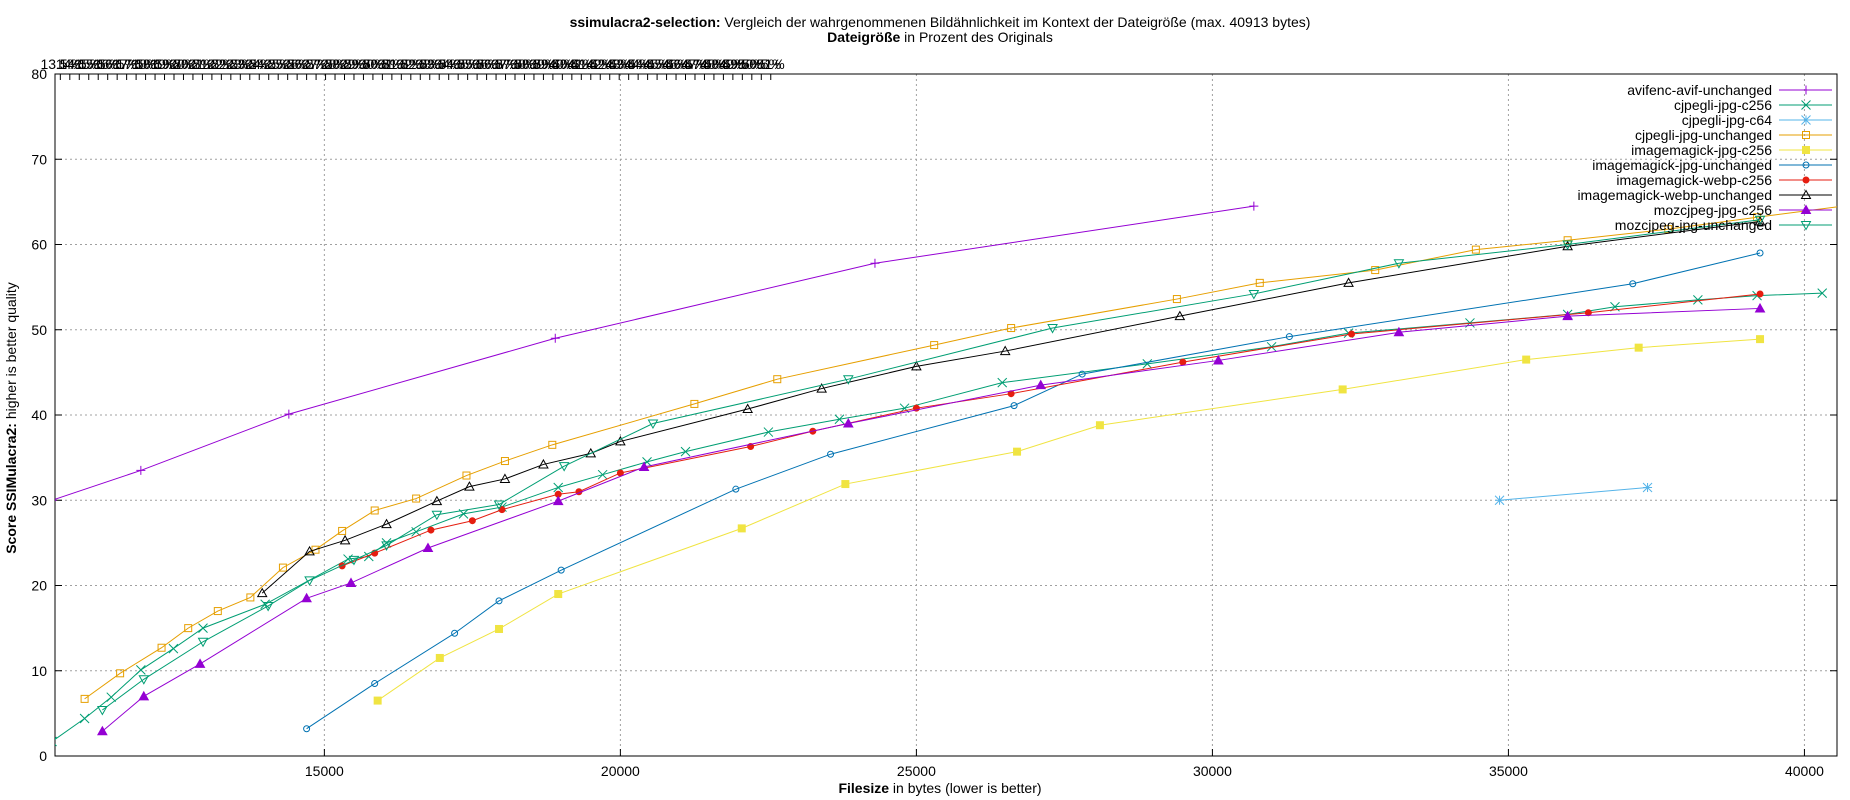  Describe the element at coordinates (326, 64) in the screenshot. I see `x2-tick-label: 27.5%` at that location.